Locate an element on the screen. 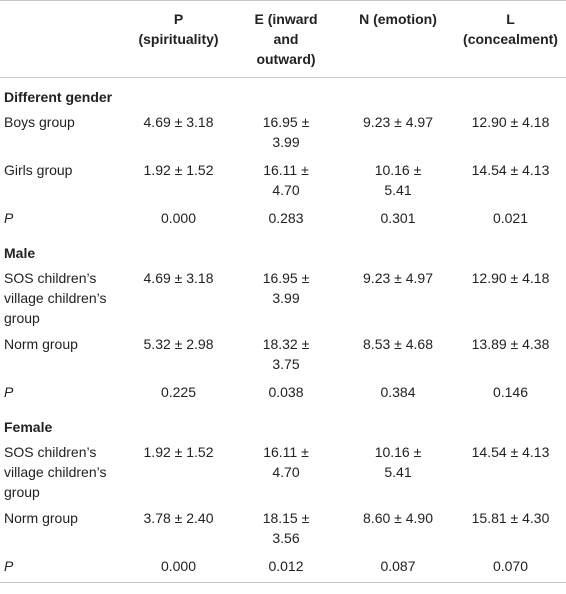 This screenshot has width=566, height=594. row-label: Boys group is located at coordinates (63, 136).